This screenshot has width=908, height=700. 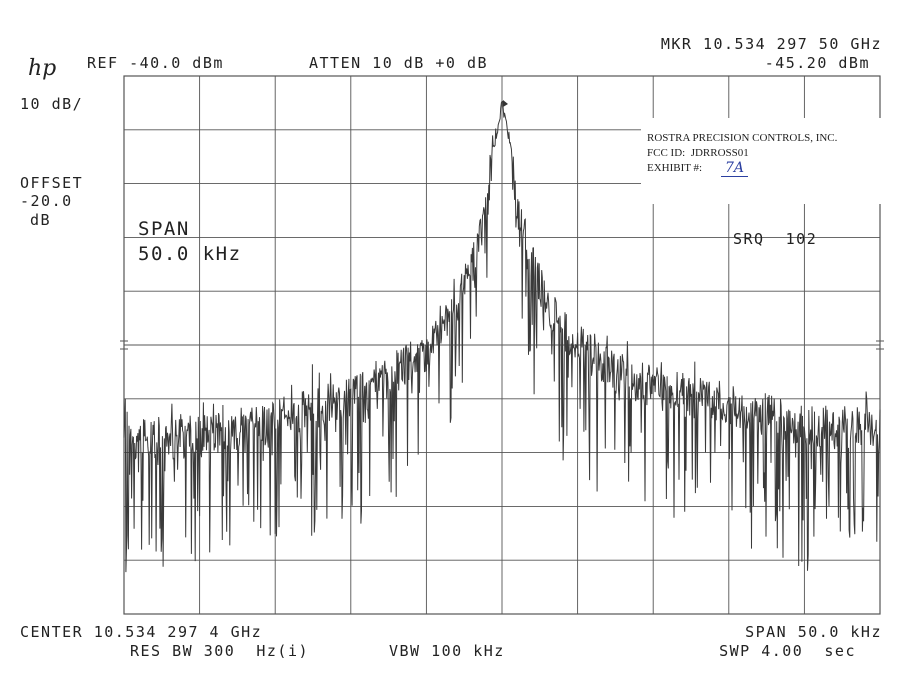 I want to click on marker-level: -45.20 dBm, so click(x=817, y=63).